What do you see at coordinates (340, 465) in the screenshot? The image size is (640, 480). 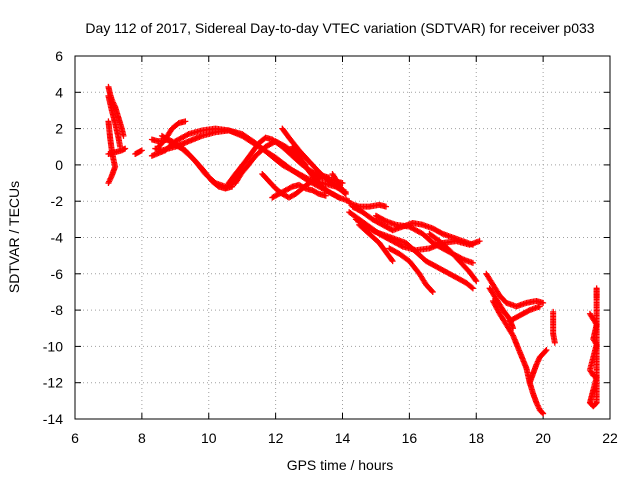 I see `x-axis-label: GPS time / hours` at bounding box center [340, 465].